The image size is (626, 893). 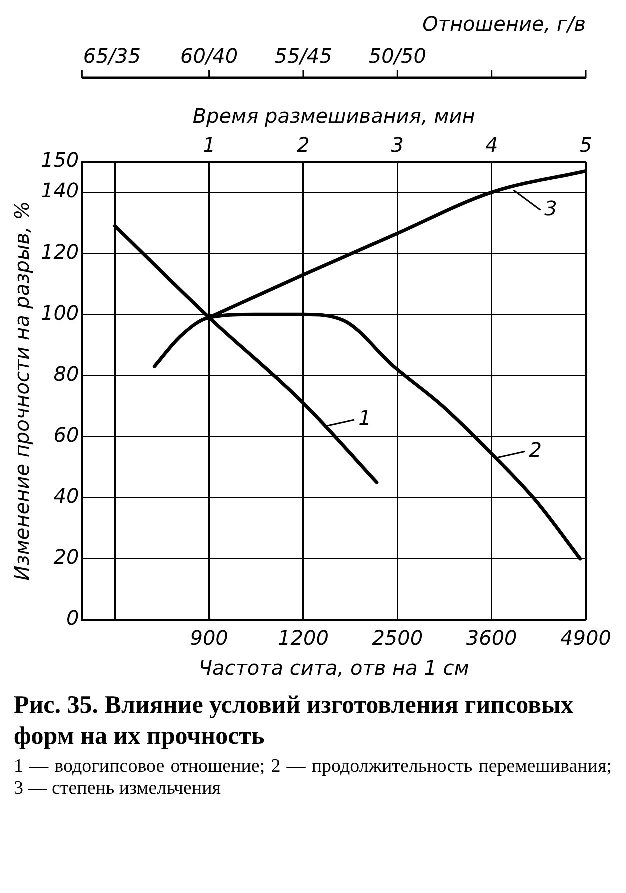 What do you see at coordinates (60, 190) in the screenshot?
I see `y-tick-label: 140` at bounding box center [60, 190].